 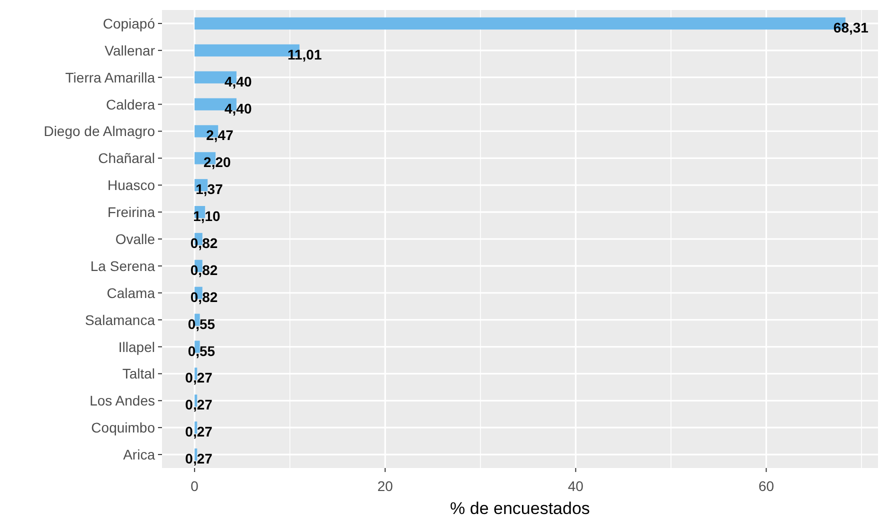 I want to click on y-tick-label: Tierra Amarilla, so click(x=110, y=77).